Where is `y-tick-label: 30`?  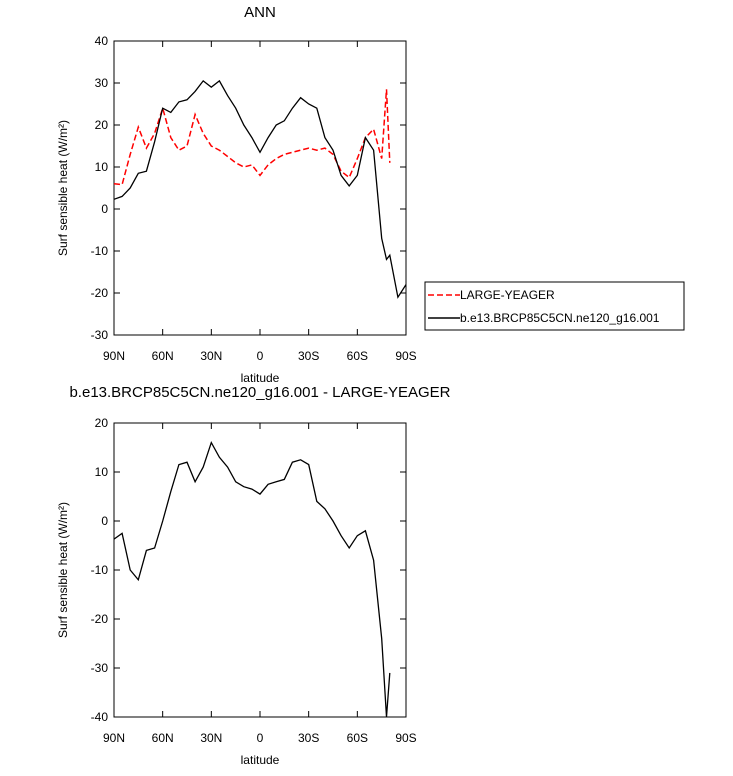
y-tick-label: 30 is located at coordinates (102, 83).